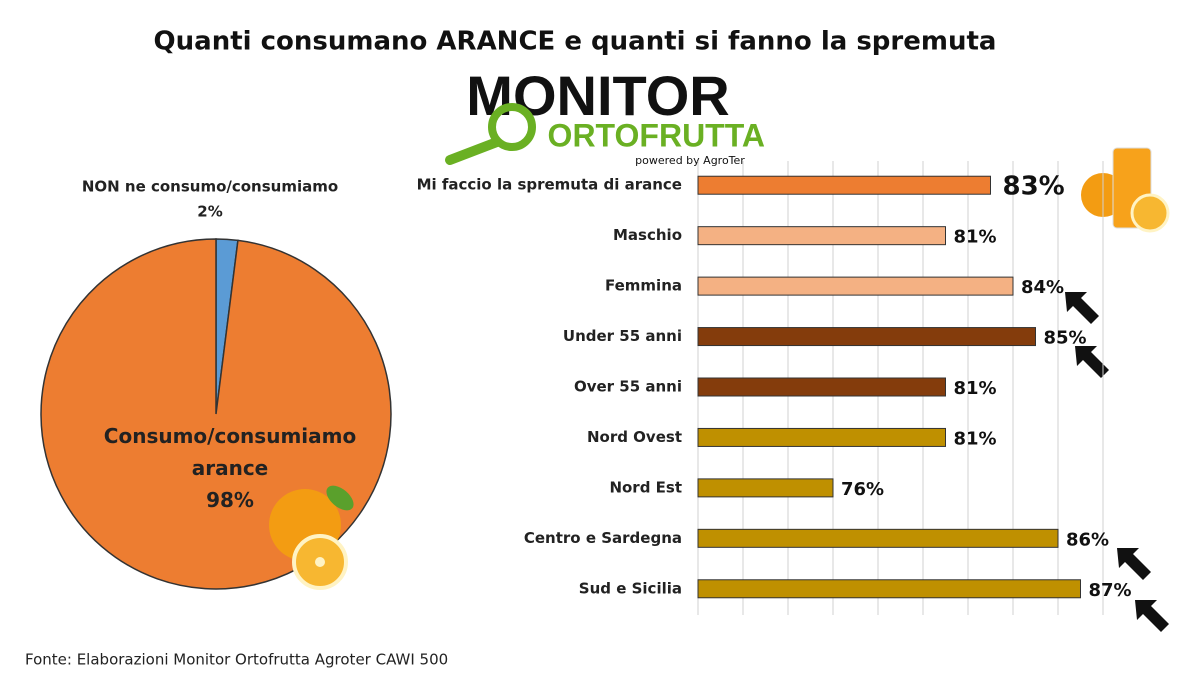  What do you see at coordinates (690, 160) in the screenshot?
I see `logo-tagline: powered by AgroTer` at bounding box center [690, 160].